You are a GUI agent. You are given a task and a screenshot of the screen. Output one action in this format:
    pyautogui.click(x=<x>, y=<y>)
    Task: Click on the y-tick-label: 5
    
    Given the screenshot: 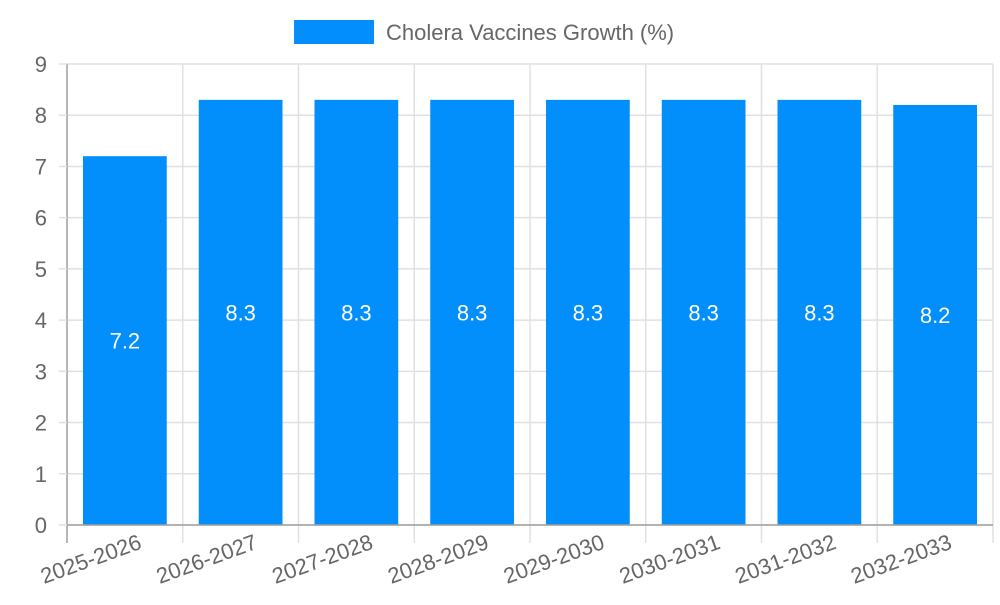 What is the action you would take?
    pyautogui.click(x=41, y=269)
    